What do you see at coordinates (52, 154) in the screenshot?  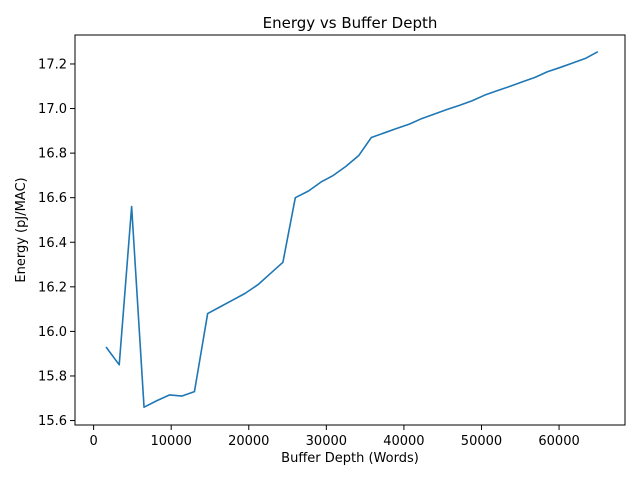 I see `y-tick-label: 16.8` at bounding box center [52, 154].